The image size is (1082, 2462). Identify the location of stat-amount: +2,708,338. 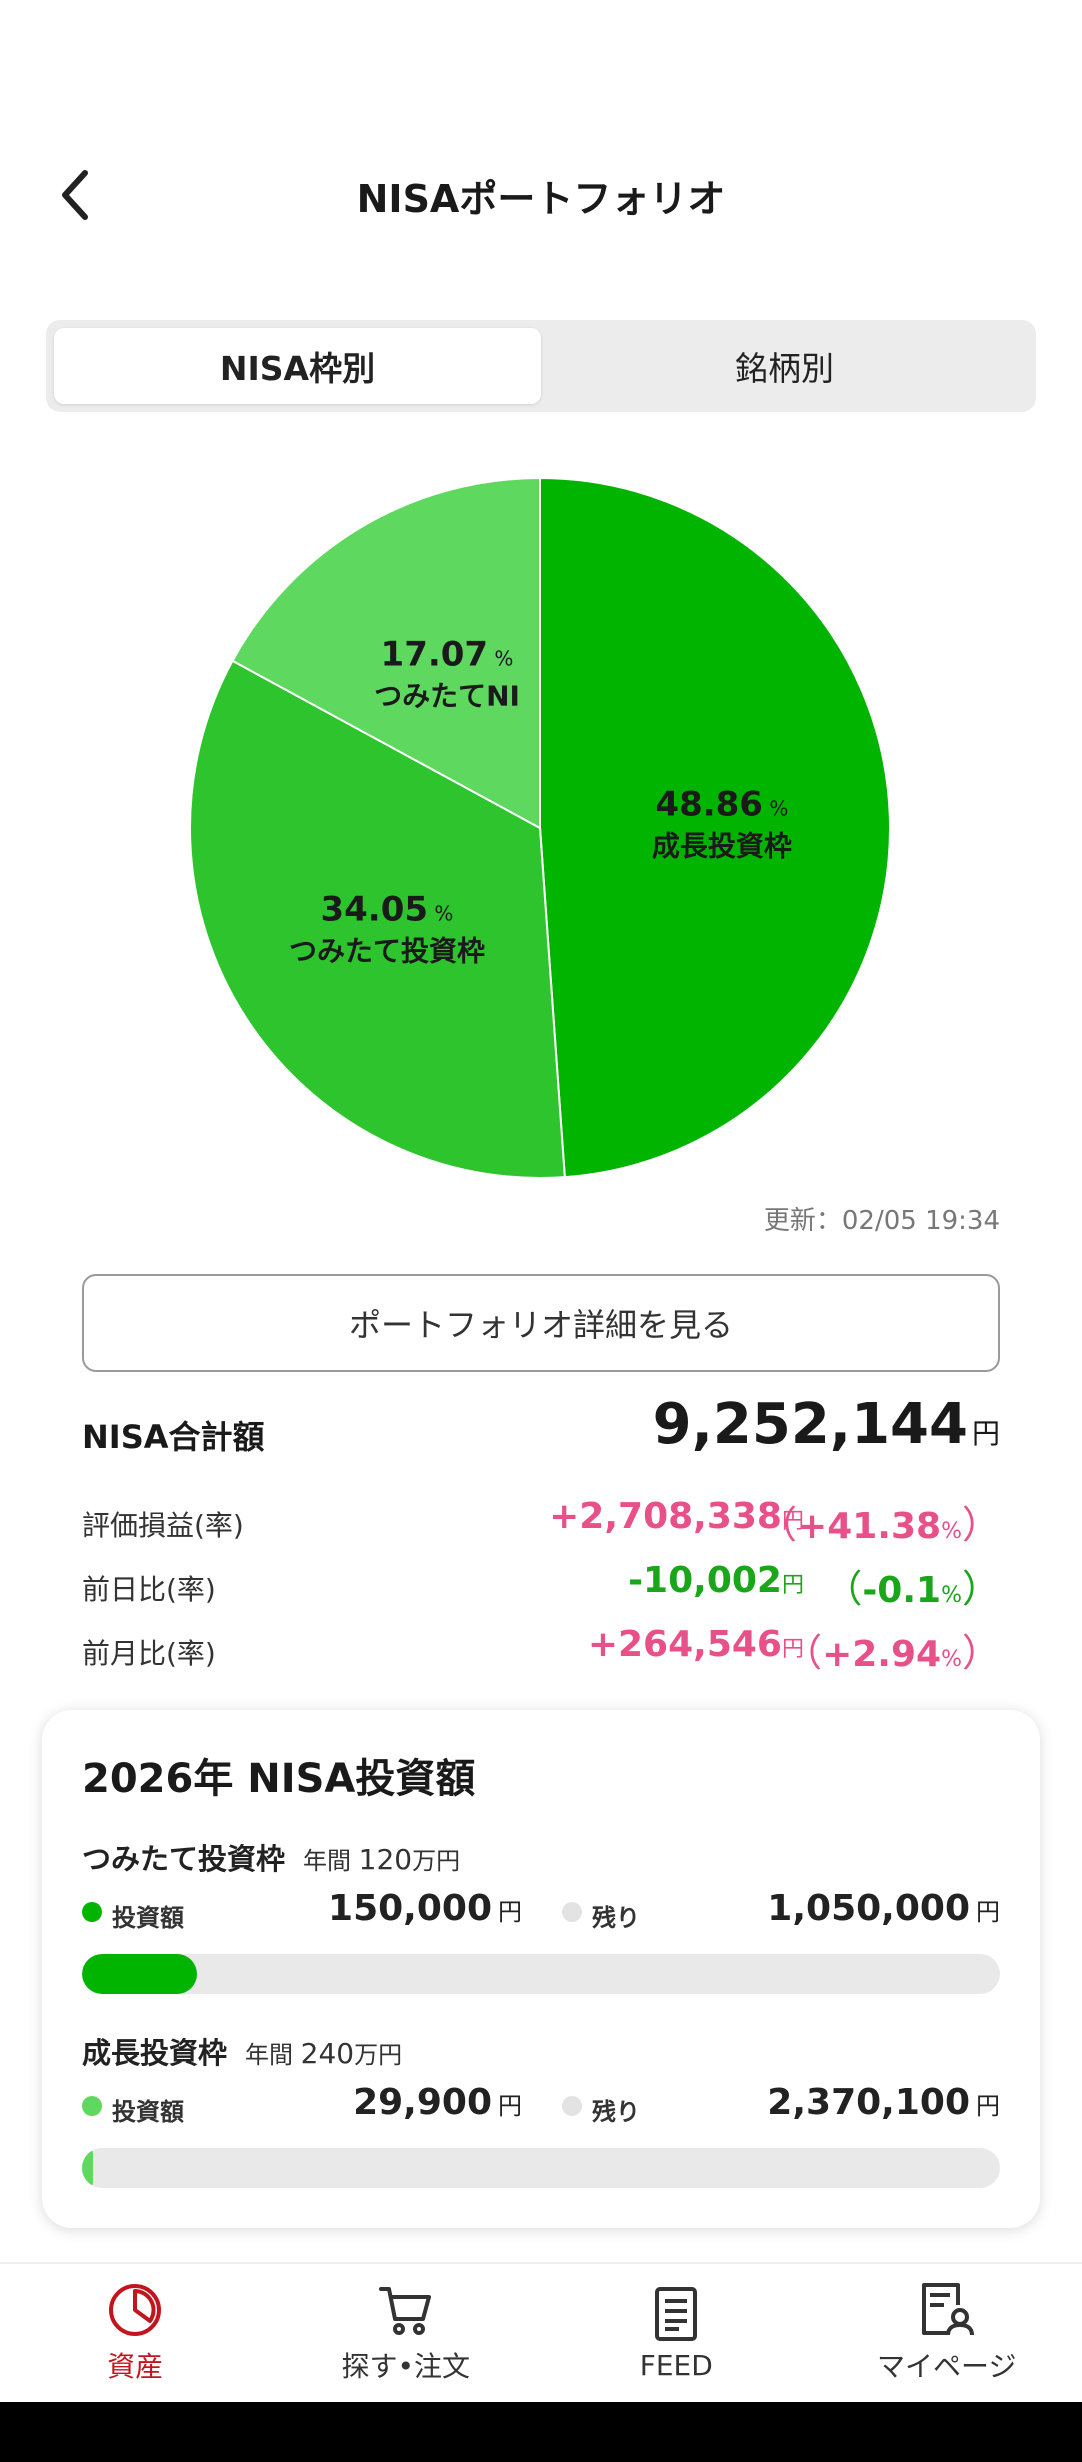
(665, 1516).